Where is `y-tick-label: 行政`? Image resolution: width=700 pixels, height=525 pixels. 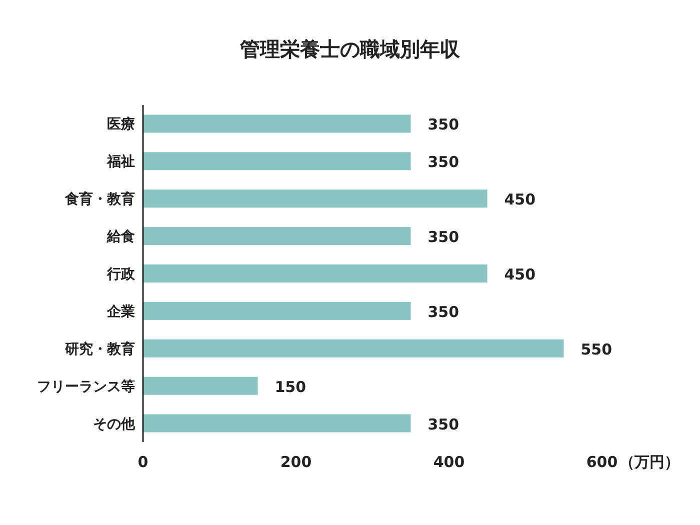 y-tick-label: 行政 is located at coordinates (121, 274).